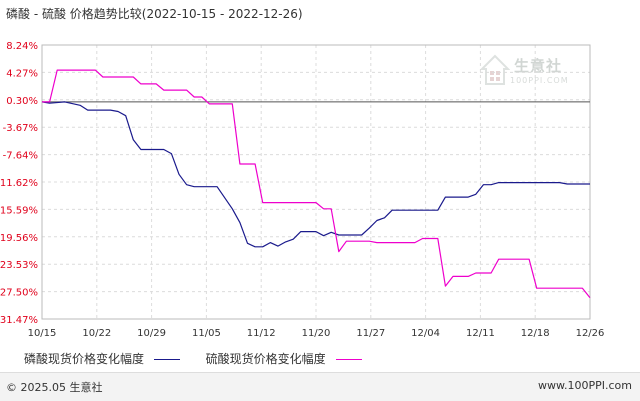 The width and height of the screenshot is (640, 401). What do you see at coordinates (19, 265) in the screenshot?
I see `y-tick-label: -23.53%` at bounding box center [19, 265].